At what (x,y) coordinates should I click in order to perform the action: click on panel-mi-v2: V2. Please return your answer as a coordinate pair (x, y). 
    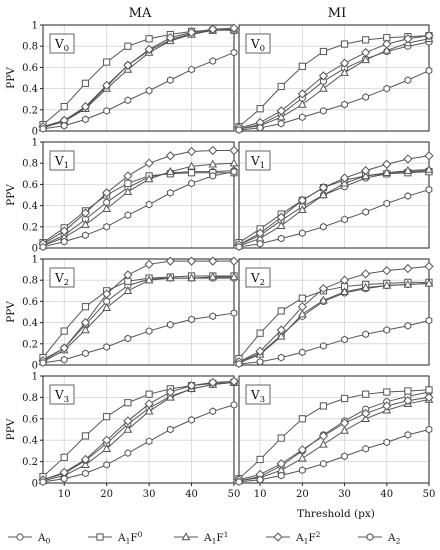
    Looking at the image, I should click on (334, 313).